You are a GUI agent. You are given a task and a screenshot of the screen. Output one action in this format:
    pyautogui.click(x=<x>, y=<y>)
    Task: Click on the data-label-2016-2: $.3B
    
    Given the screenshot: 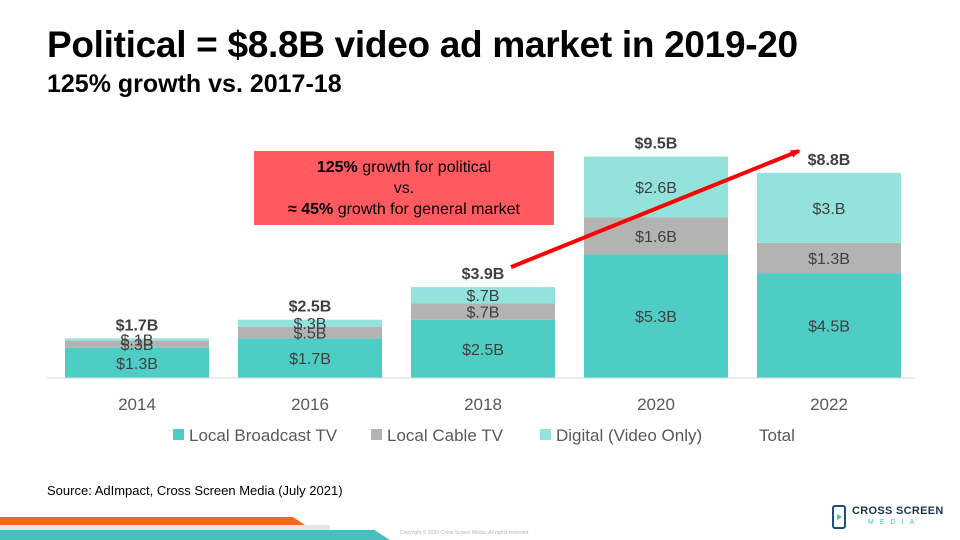 What is the action you would take?
    pyautogui.click(x=310, y=324)
    